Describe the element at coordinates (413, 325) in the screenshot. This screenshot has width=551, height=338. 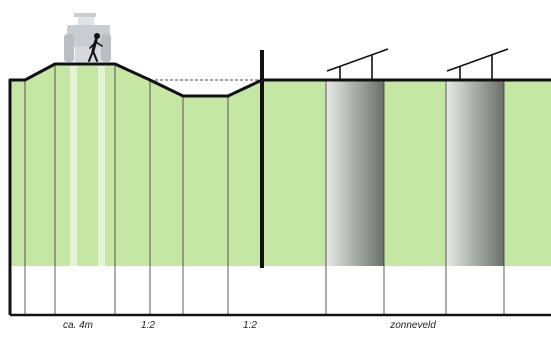
I see `label-solar-field: zonneveld` at that location.